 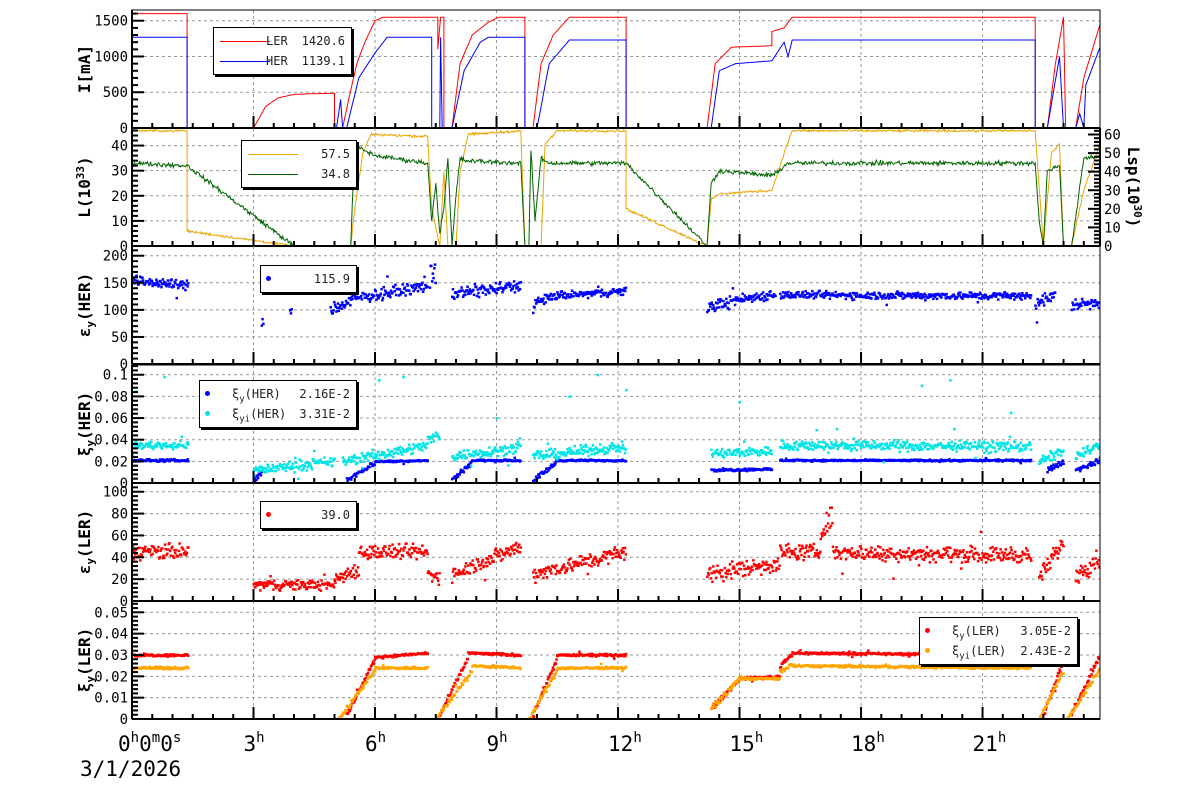 I want to click on y-tick-label: 0, so click(x=124, y=602).